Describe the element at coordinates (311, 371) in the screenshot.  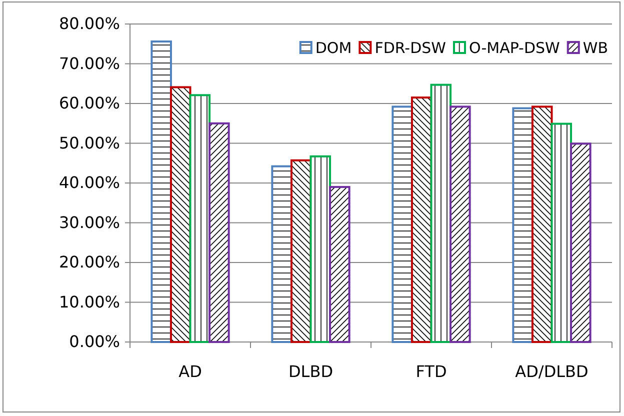
I see `x-tick-label: DLBD` at that location.